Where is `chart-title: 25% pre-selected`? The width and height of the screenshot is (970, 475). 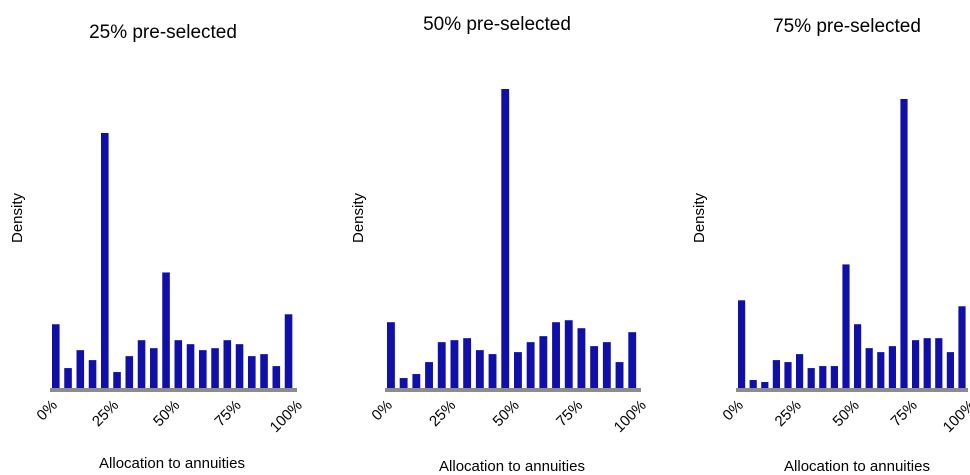 chart-title: 25% pre-selected is located at coordinates (163, 32).